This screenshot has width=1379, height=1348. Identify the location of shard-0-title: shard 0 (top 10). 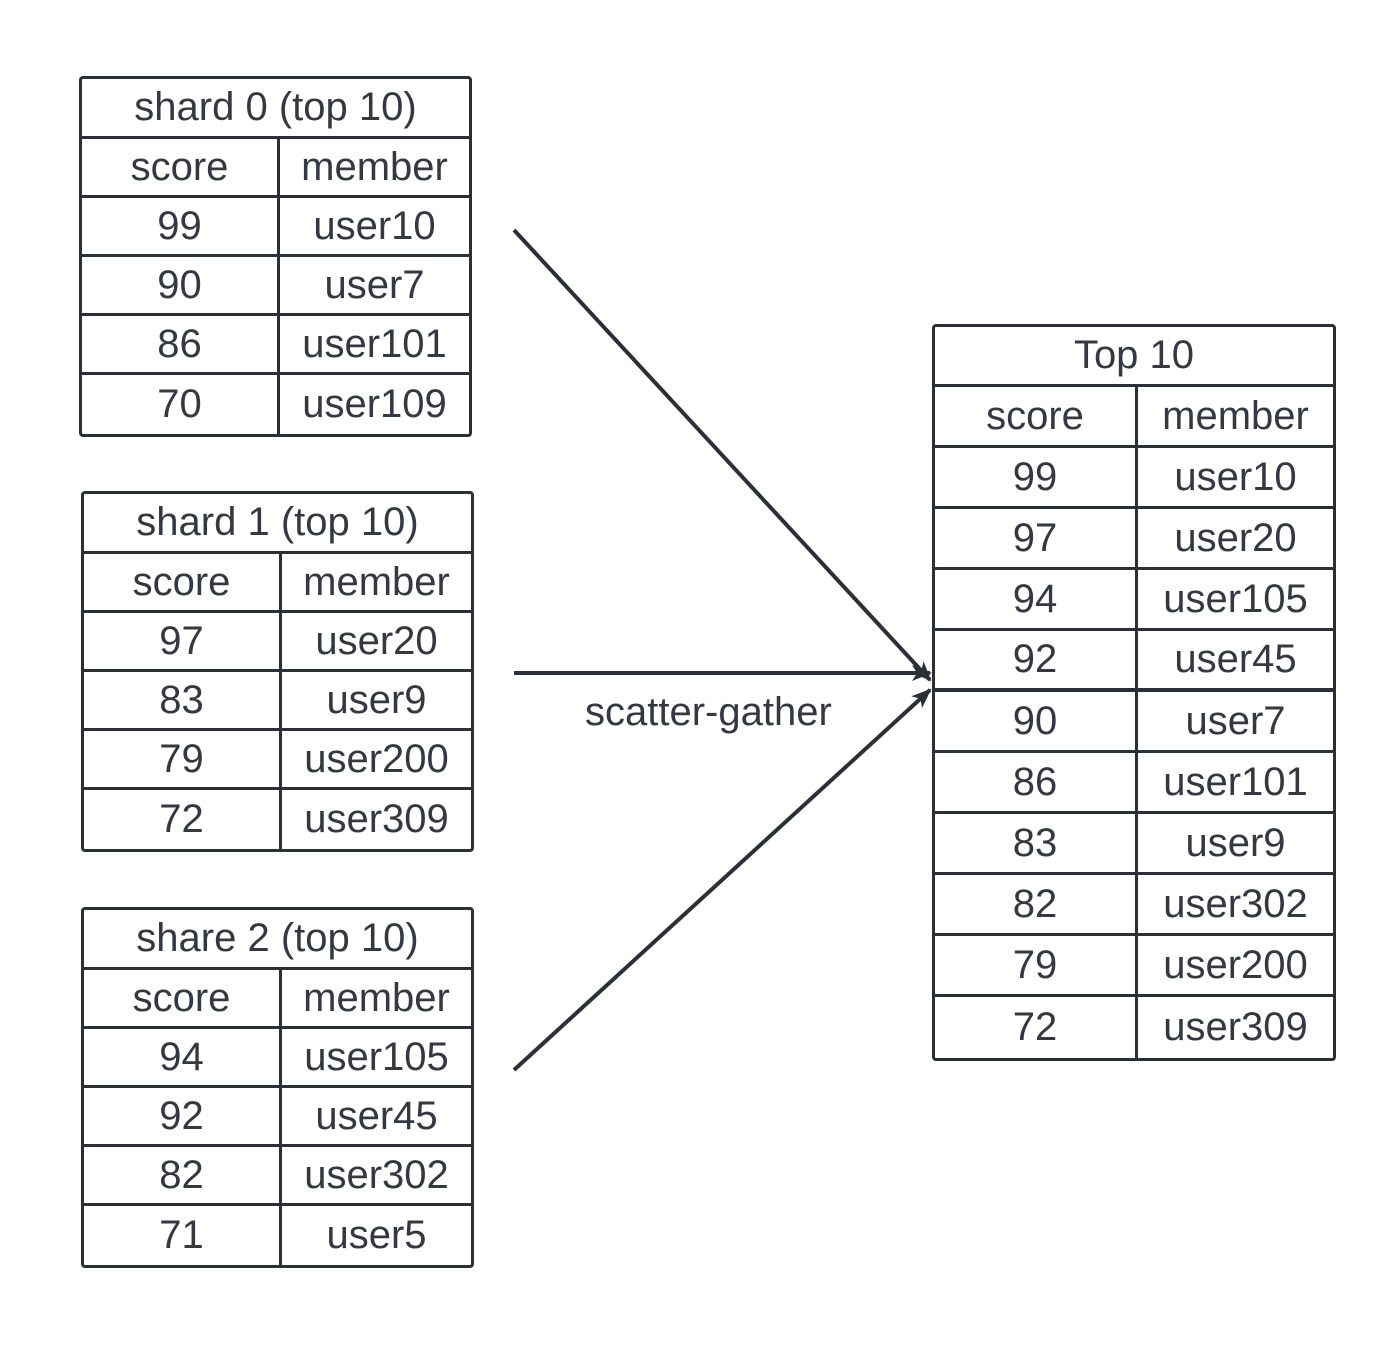
(275, 109).